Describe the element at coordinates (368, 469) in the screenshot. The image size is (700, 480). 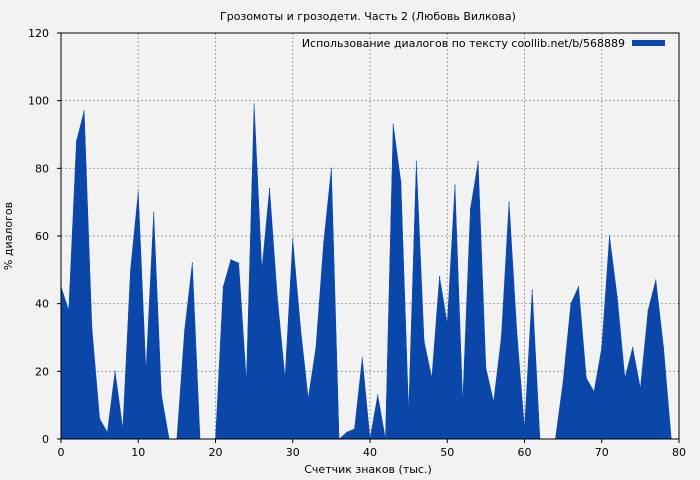
I see `x-axis-label: Счетчик знаков (тыс.)` at that location.